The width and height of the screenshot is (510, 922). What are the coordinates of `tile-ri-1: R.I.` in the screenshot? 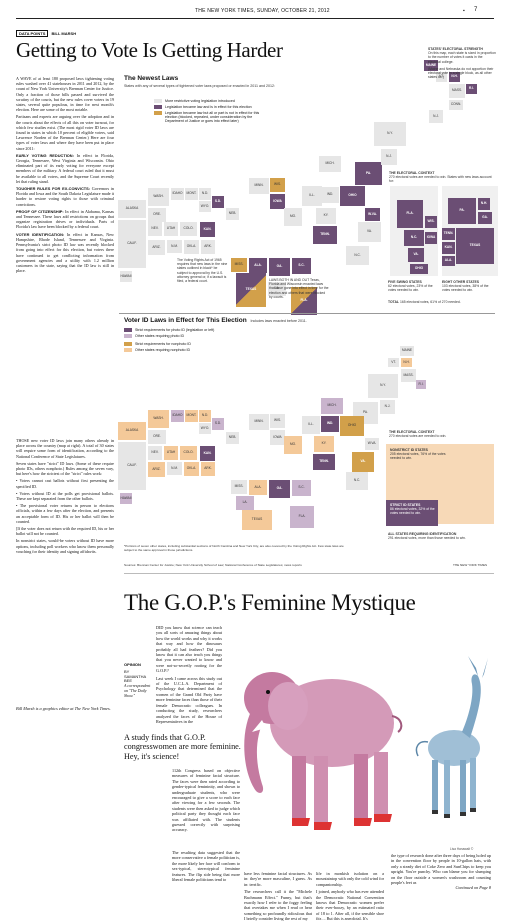 It's located at (471, 89).